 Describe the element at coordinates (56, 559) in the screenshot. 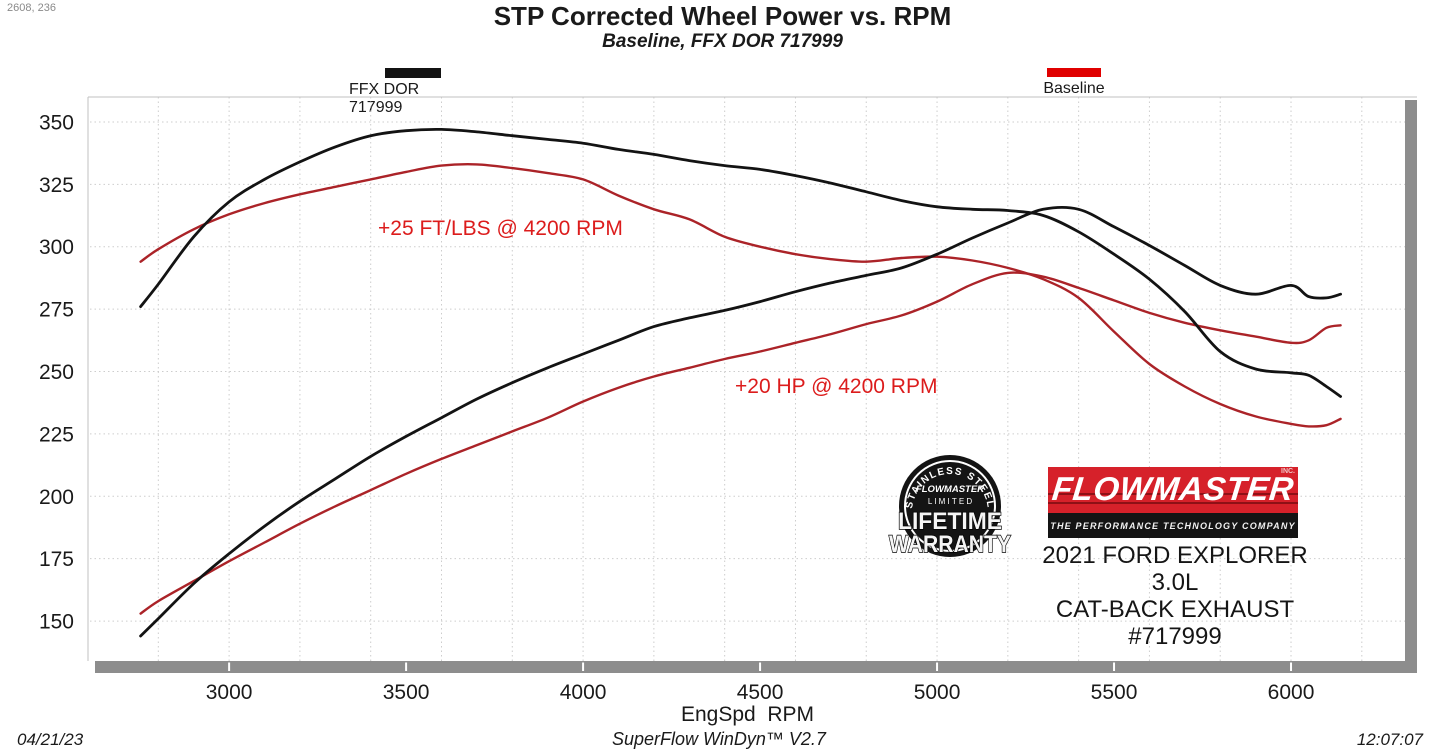

I see `y-tick-label: 175` at that location.